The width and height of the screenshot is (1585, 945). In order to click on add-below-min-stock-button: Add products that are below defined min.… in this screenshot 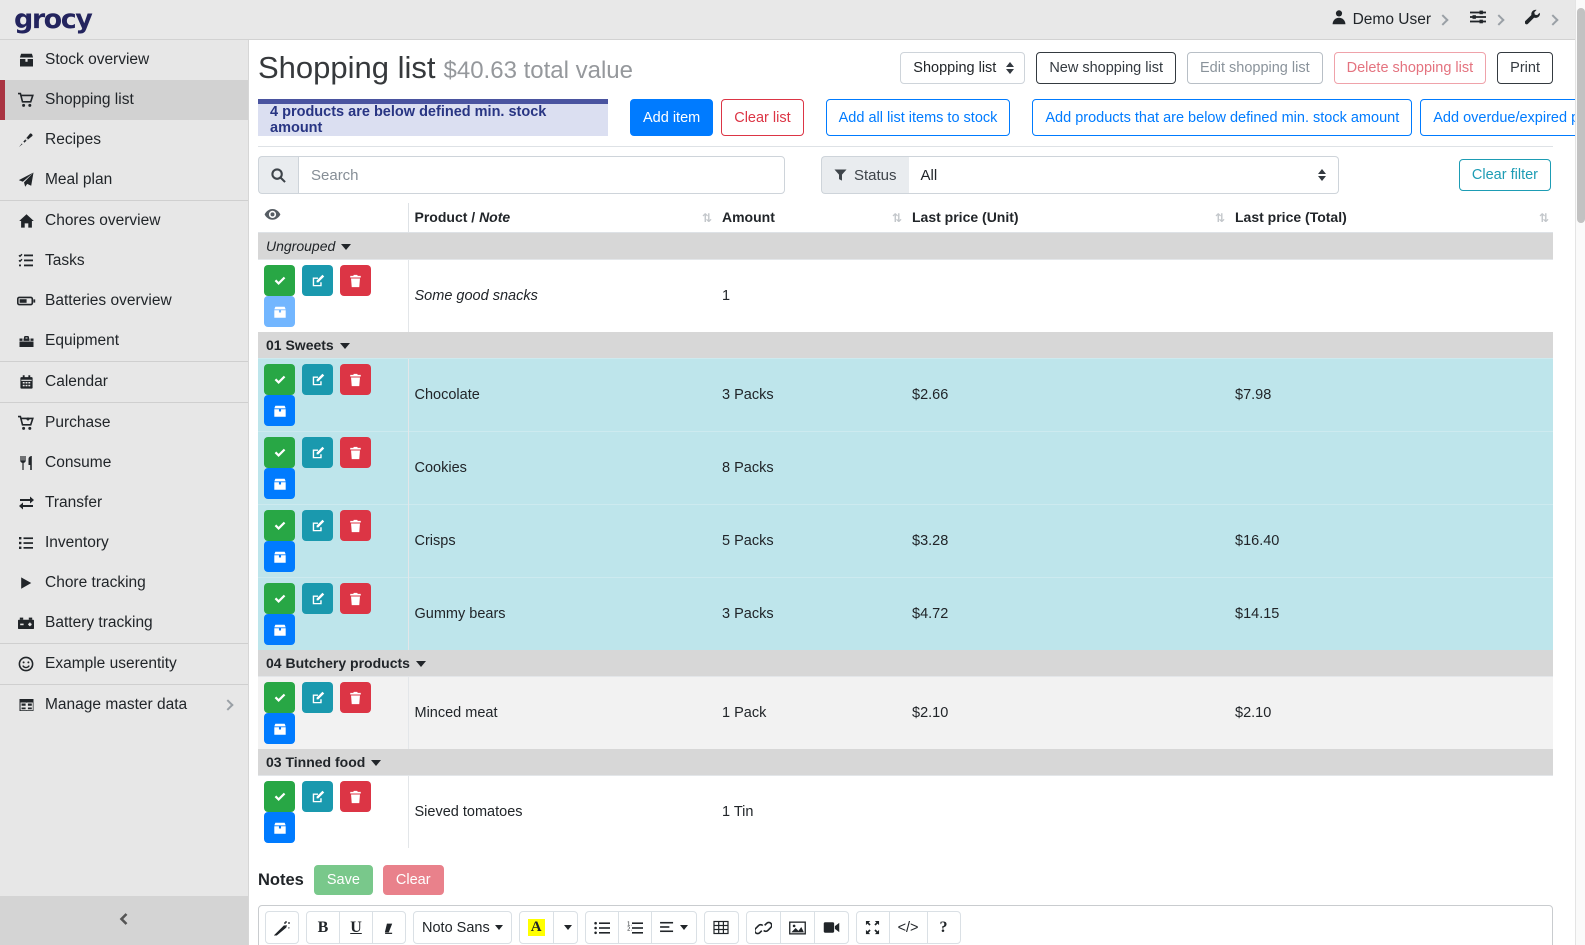, I will do `click(1222, 117)`.